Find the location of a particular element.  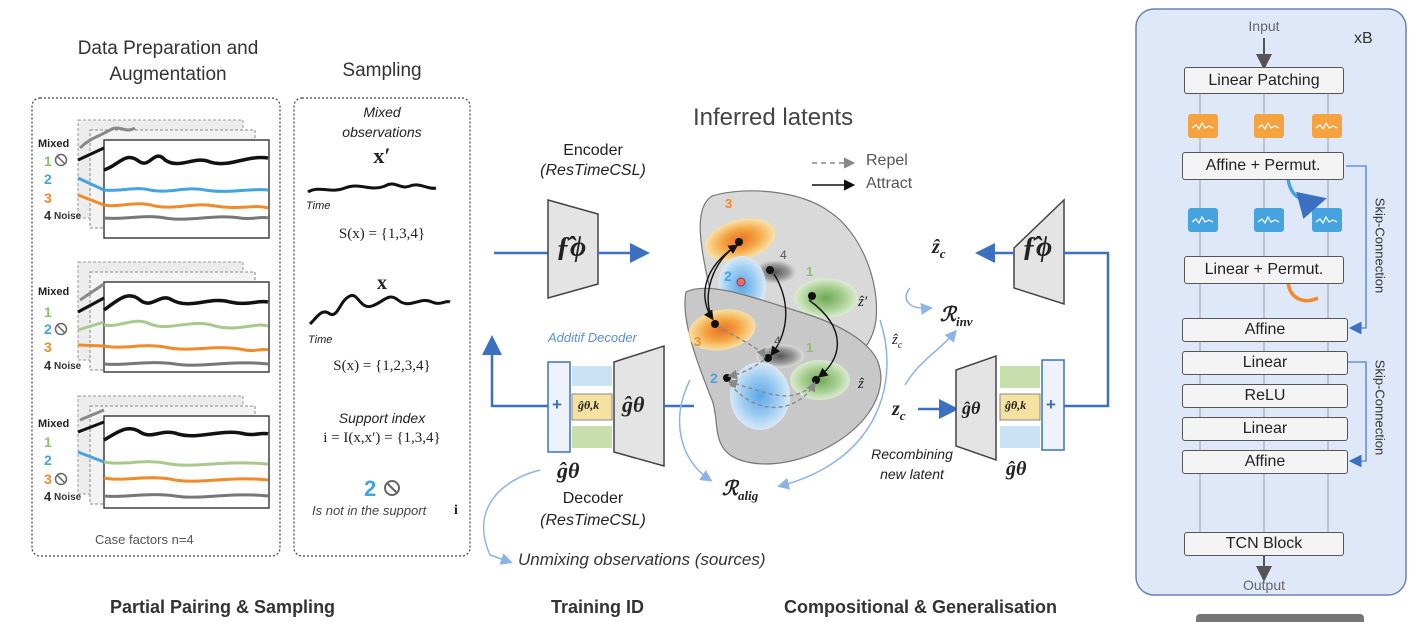

x-symbol: x is located at coordinates (382, 283).